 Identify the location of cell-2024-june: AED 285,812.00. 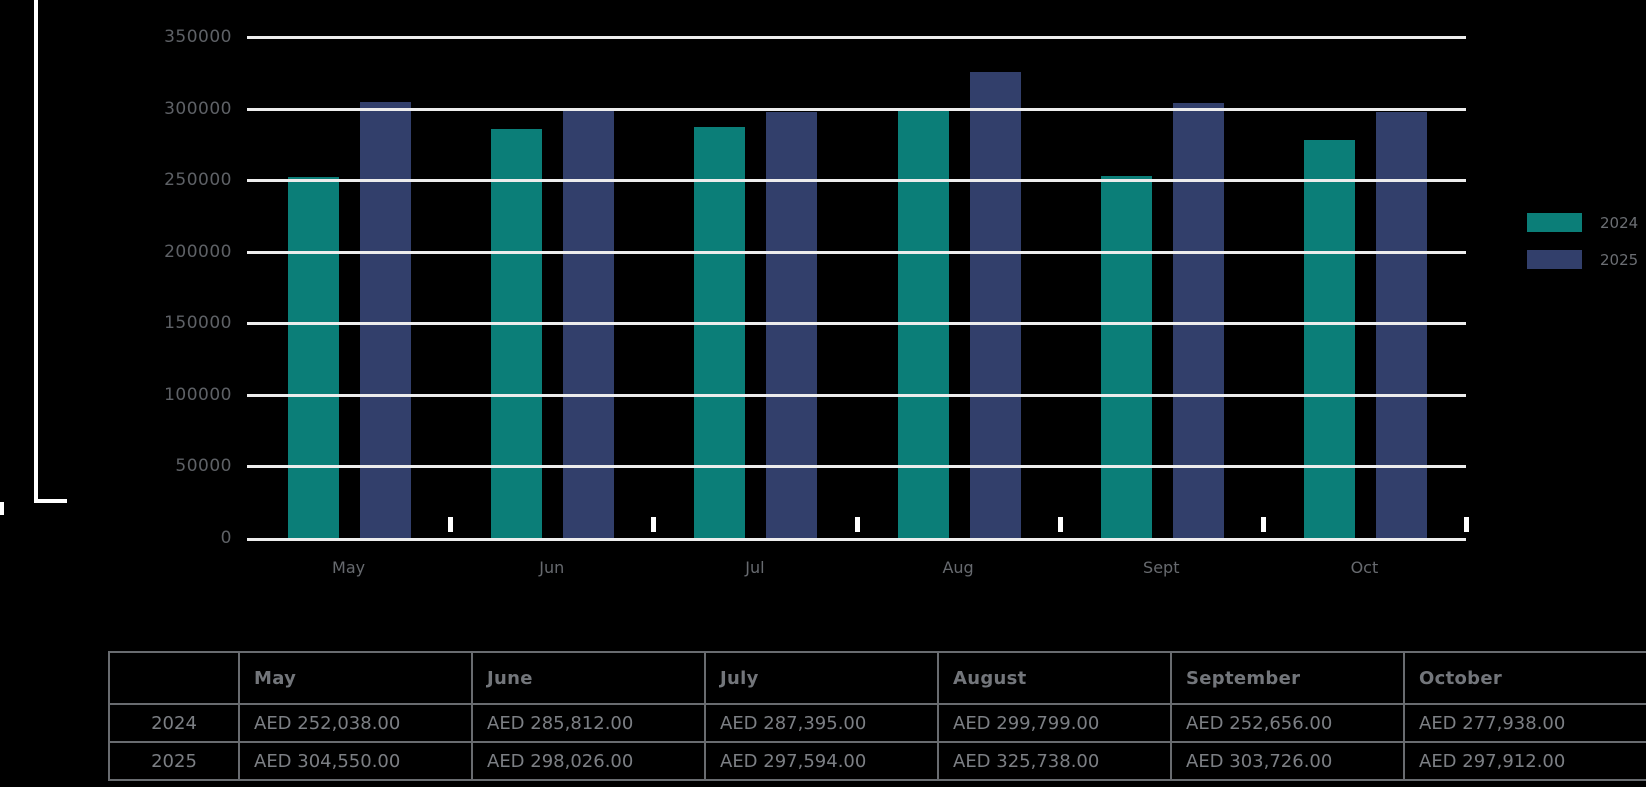
(588, 723).